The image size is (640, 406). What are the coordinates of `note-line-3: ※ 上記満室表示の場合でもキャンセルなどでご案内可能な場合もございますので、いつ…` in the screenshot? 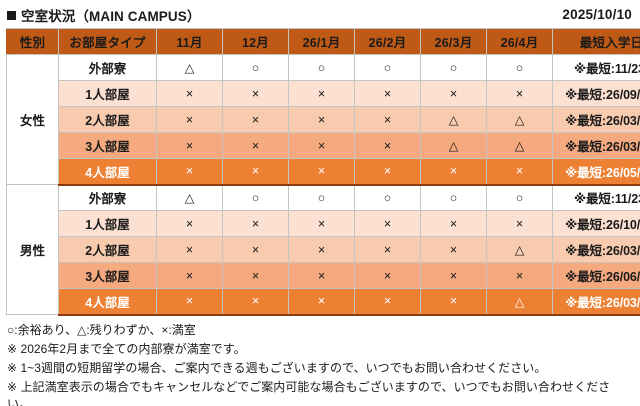 It's located at (309, 392).